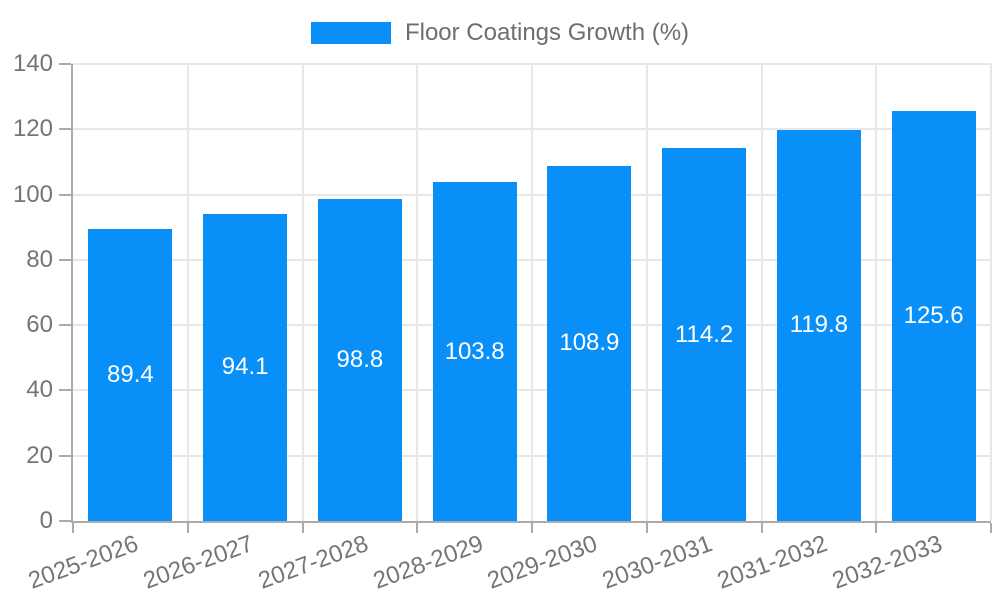  I want to click on bar: 98.8, so click(359, 359).